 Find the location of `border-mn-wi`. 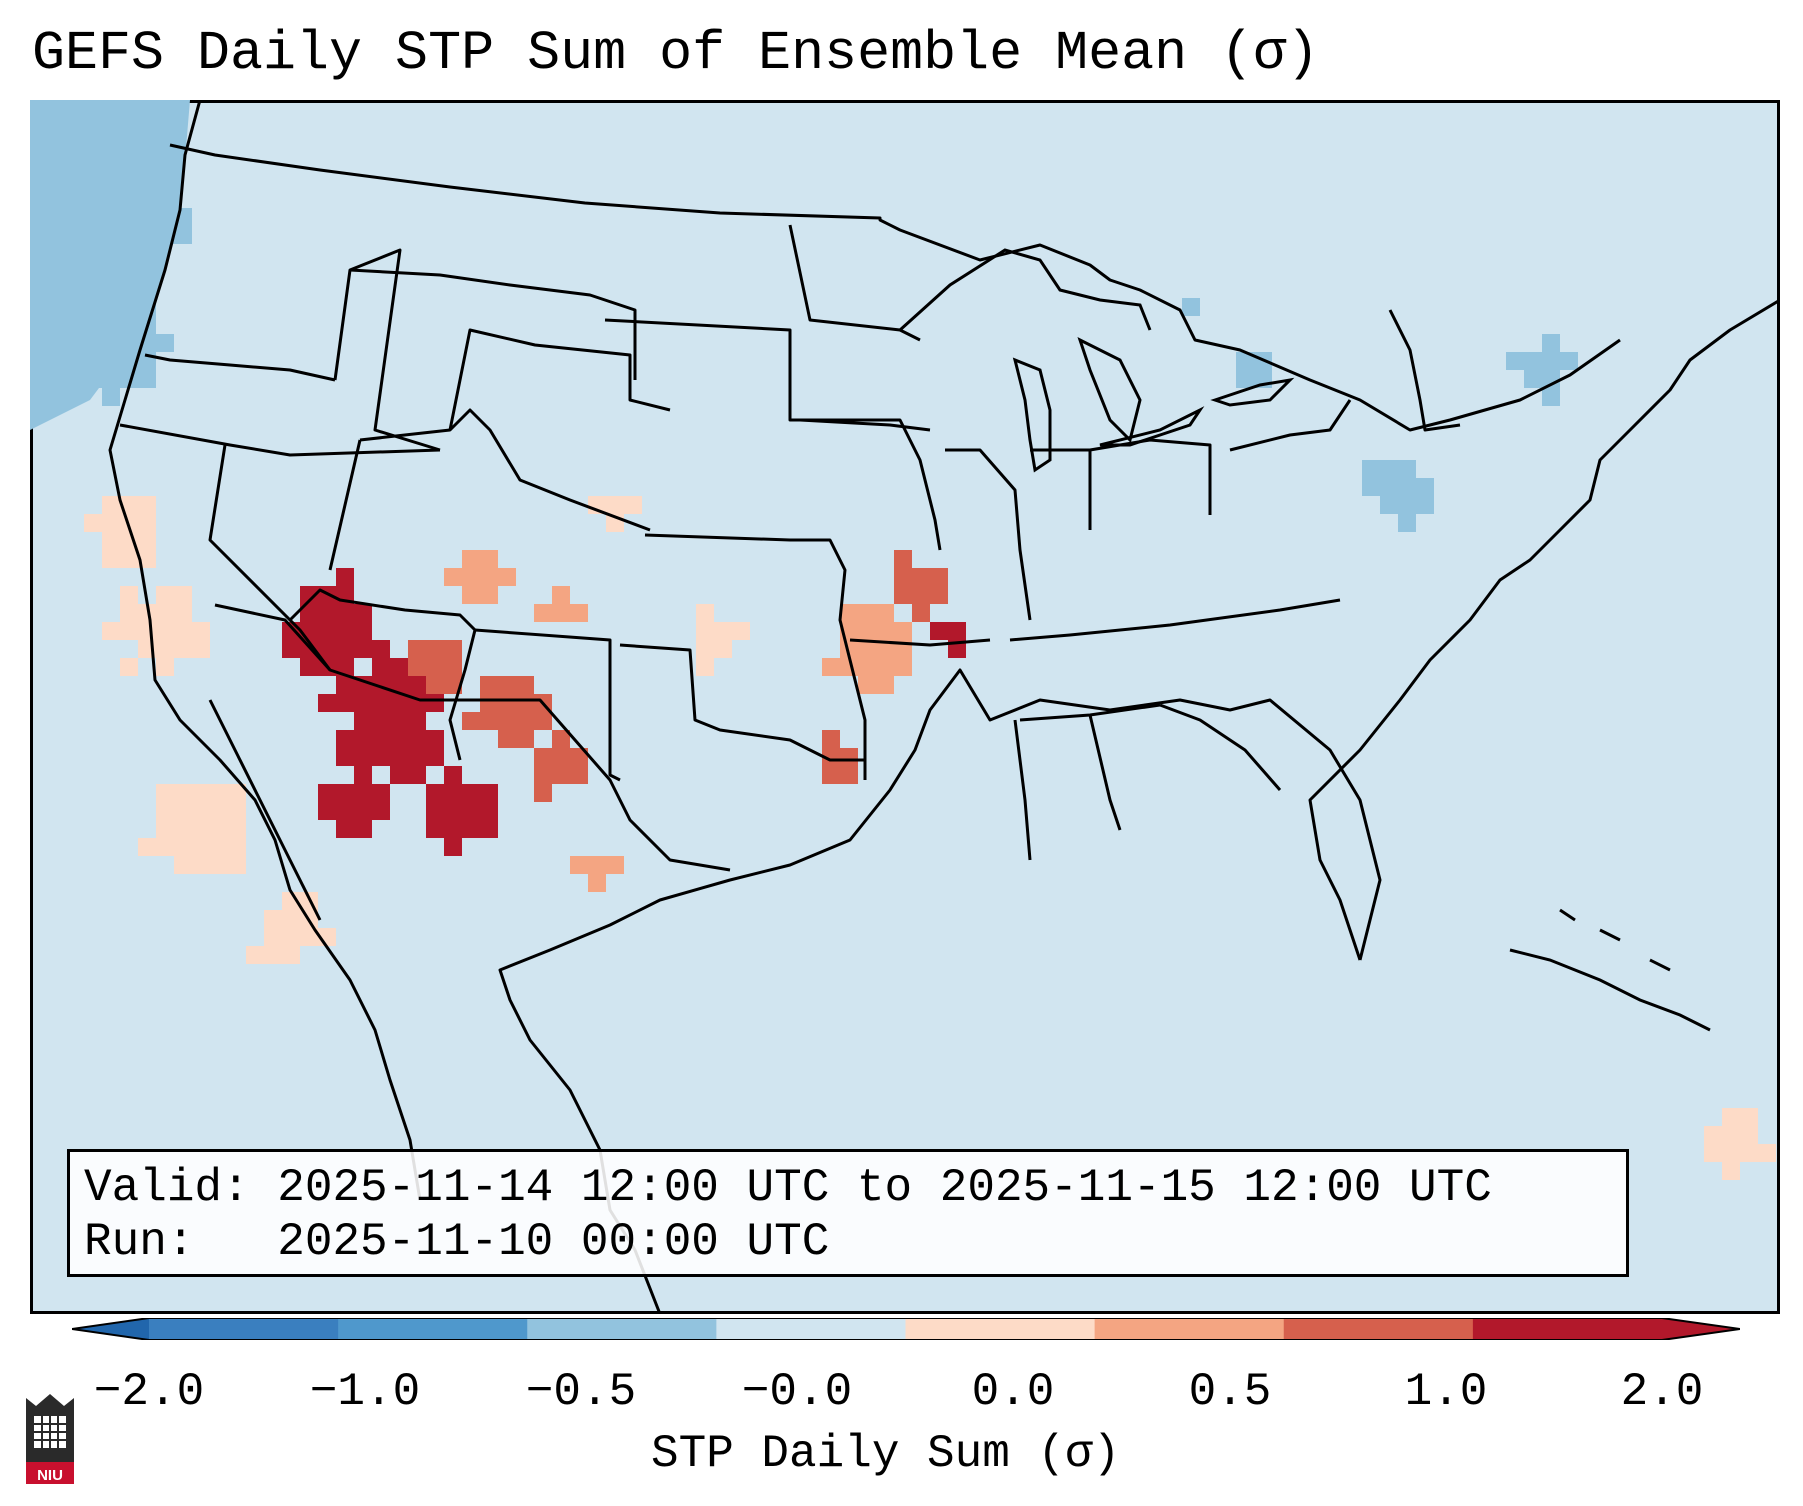

border-mn-wi is located at coordinates (854, 283).